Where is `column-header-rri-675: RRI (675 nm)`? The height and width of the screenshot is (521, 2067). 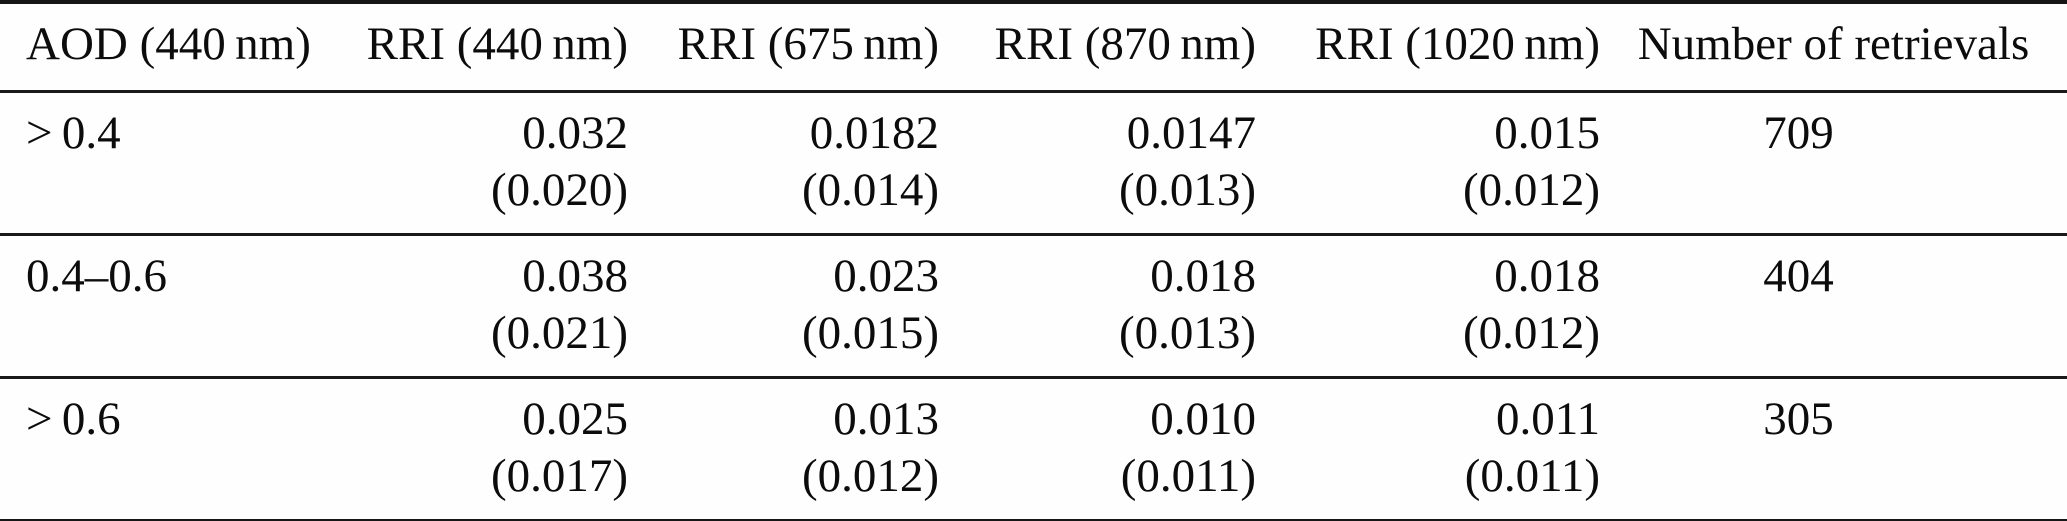 column-header-rri-675: RRI (675 nm) is located at coordinates (783, 47).